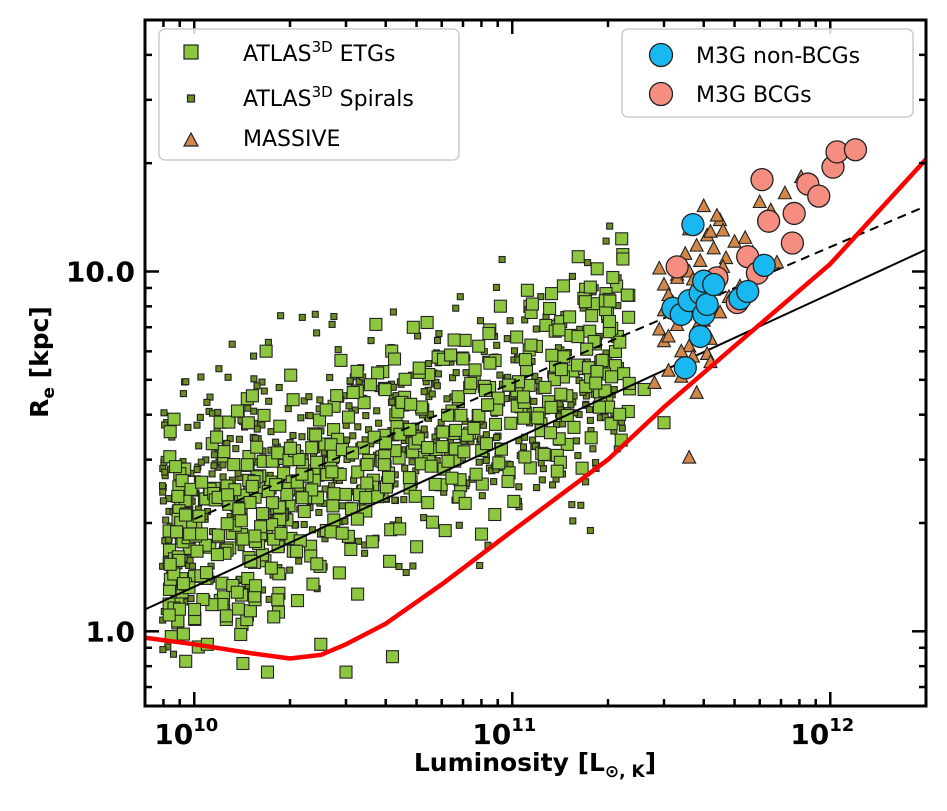  I want to click on legend-massive-marker, so click(191, 139).